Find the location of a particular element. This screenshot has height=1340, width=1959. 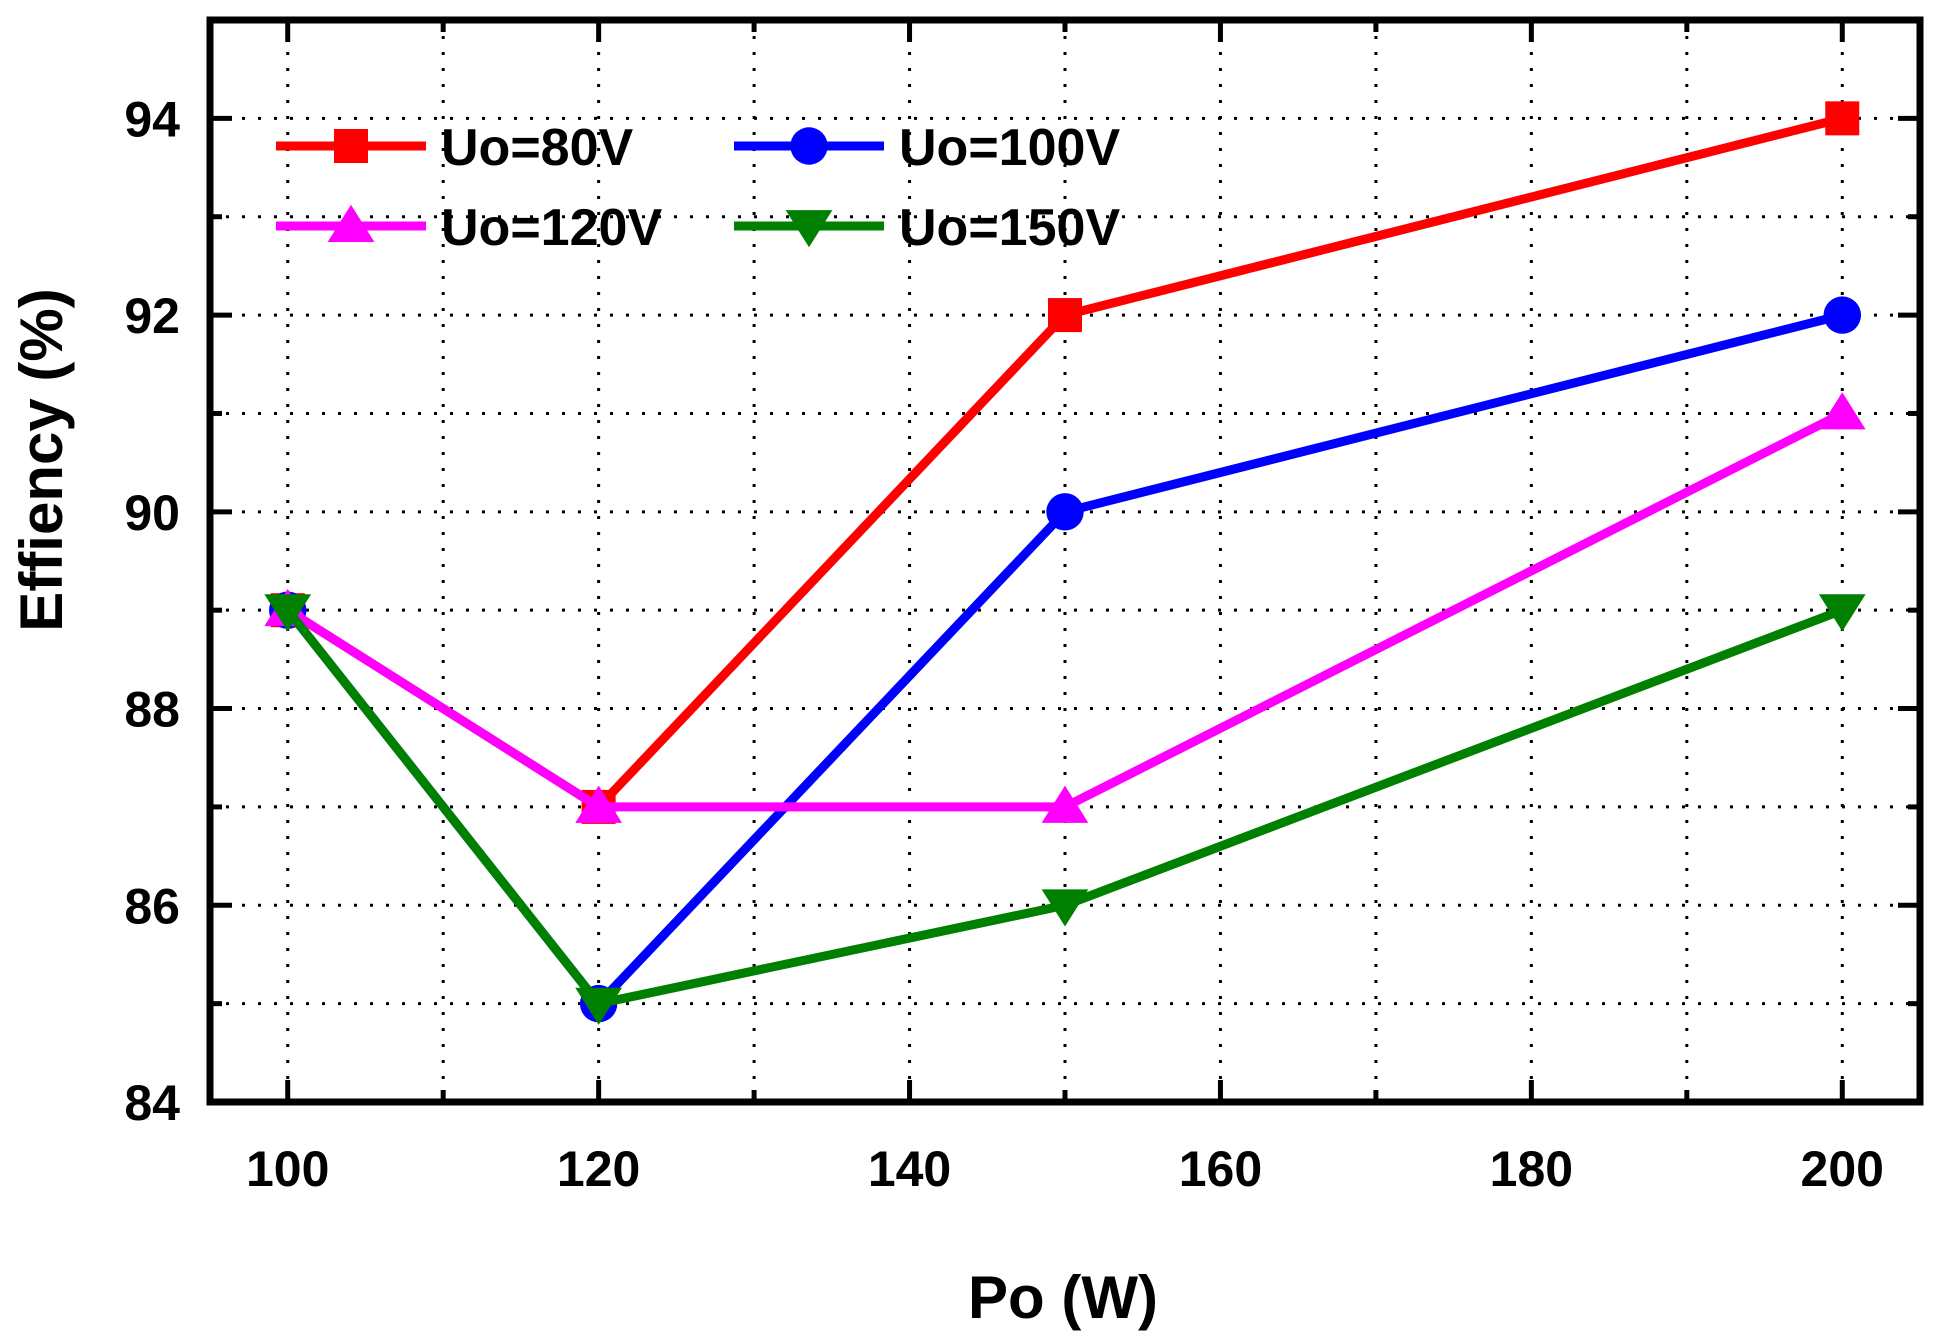

x-tick-label: 160 is located at coordinates (1220, 1169).